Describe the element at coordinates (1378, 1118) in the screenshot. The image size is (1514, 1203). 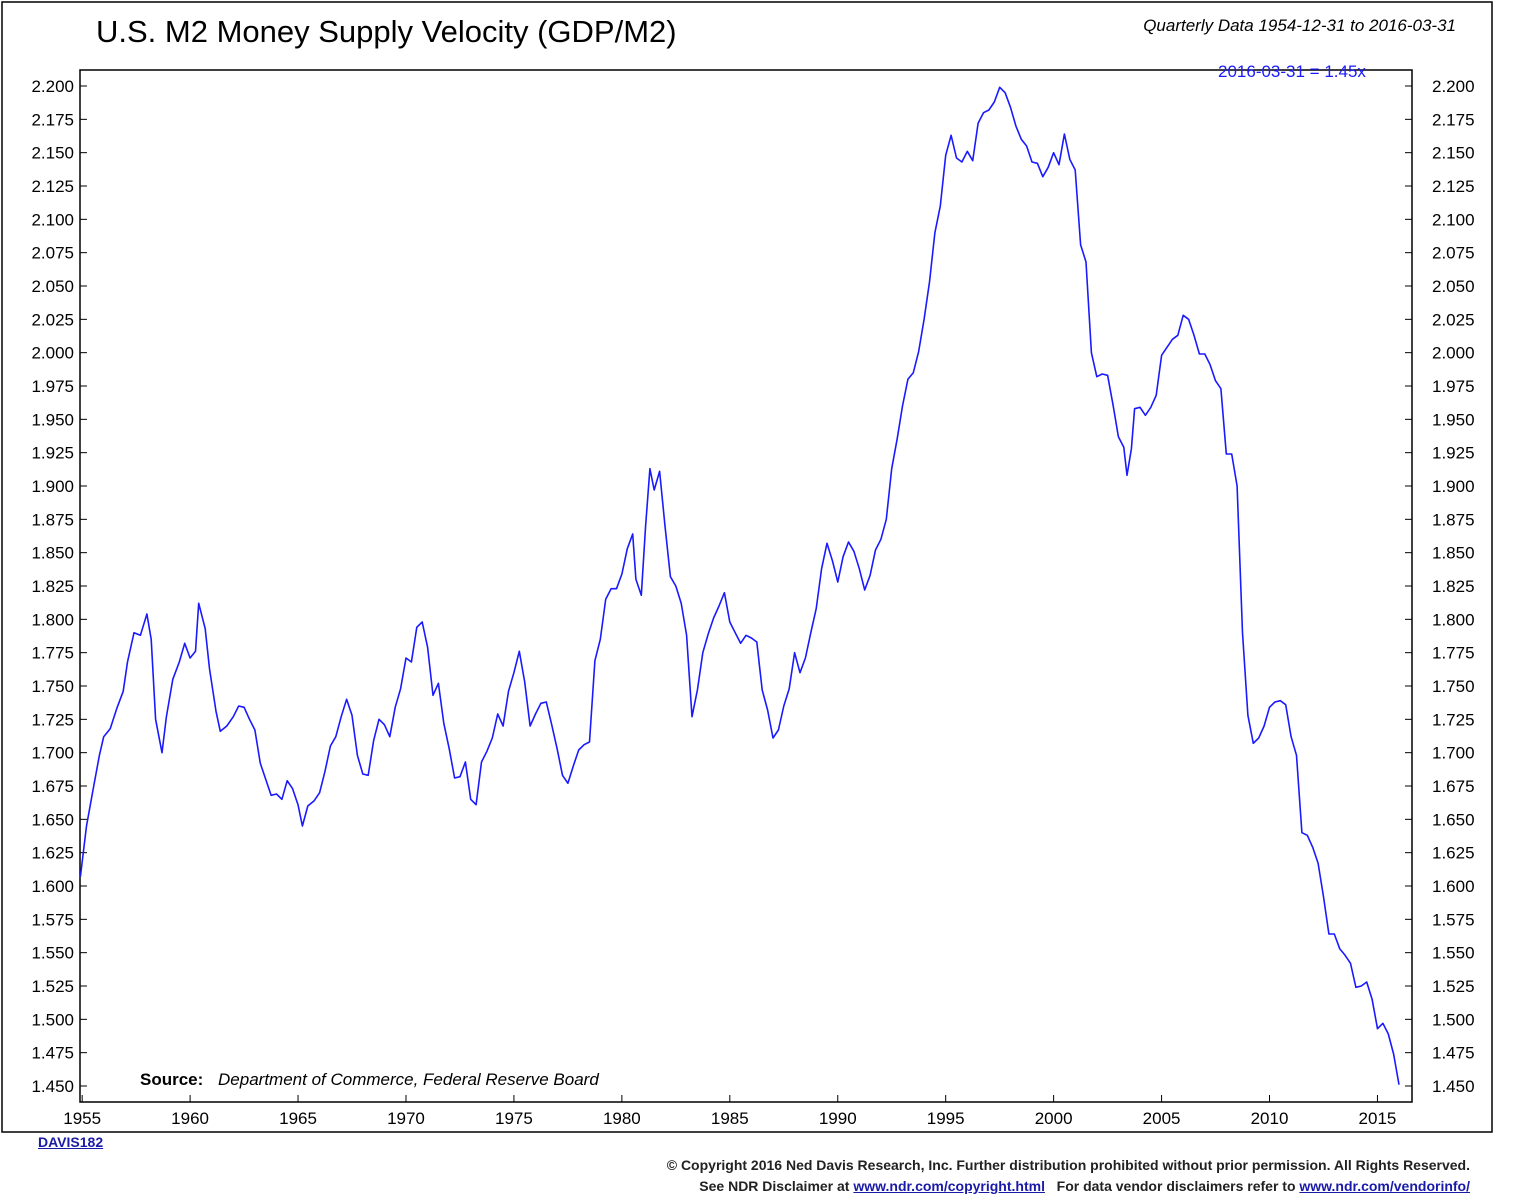
I see `x-tick-label: 2015` at that location.